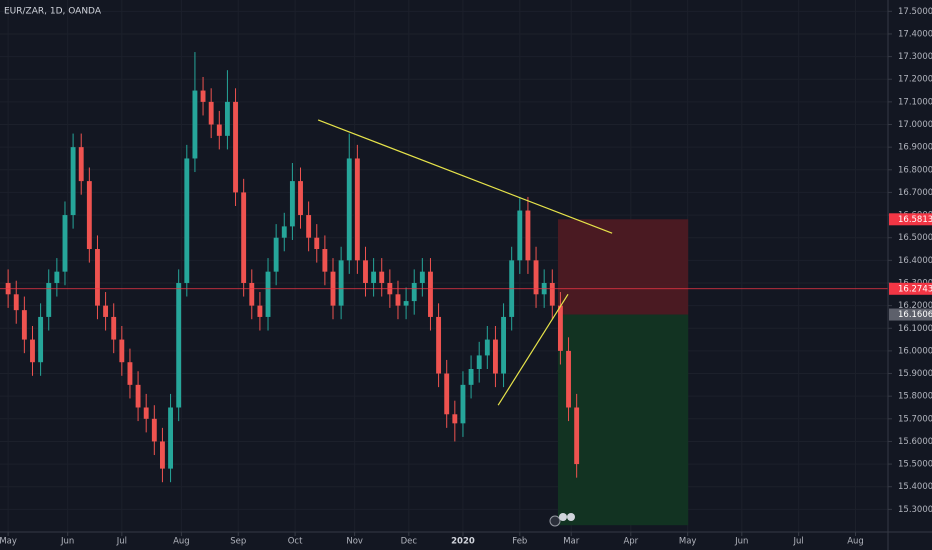  What do you see at coordinates (630, 542) in the screenshot?
I see `x-tick-label: Apr` at bounding box center [630, 542].